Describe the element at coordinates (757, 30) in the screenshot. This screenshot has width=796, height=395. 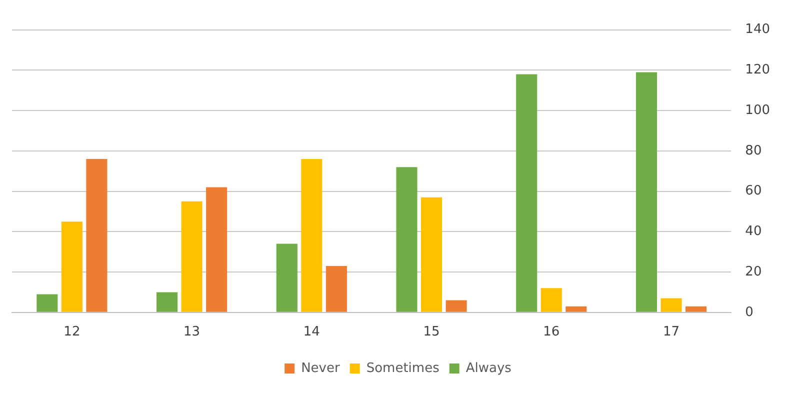
I see `y-tick-label: 140` at that location.